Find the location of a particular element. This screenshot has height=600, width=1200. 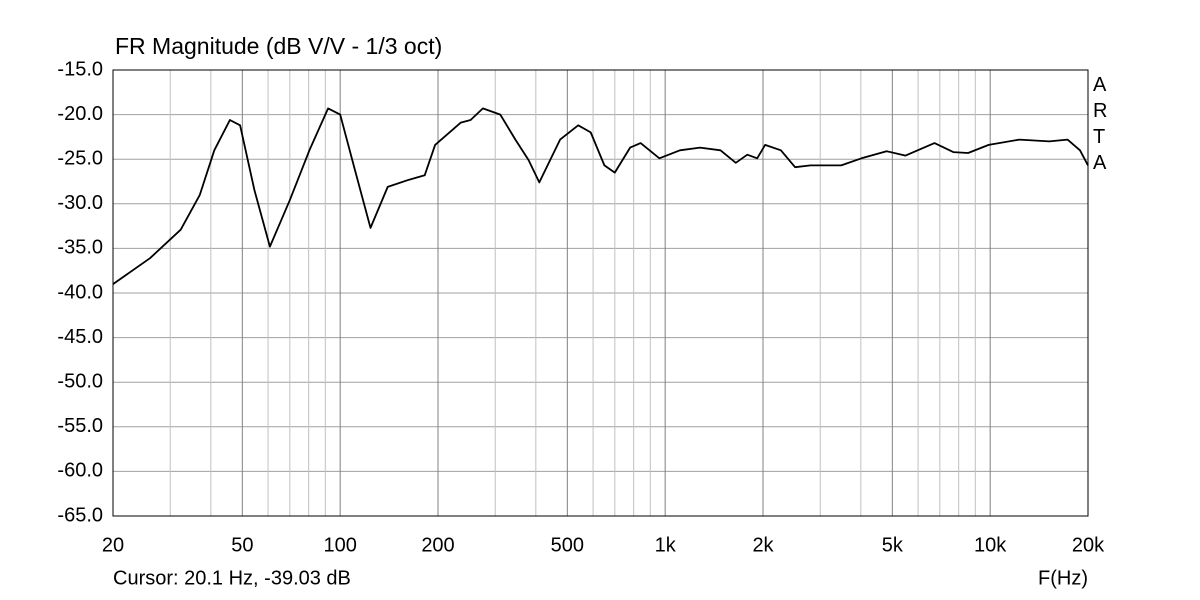

y-tick-label: -20.0 is located at coordinates (80, 114).